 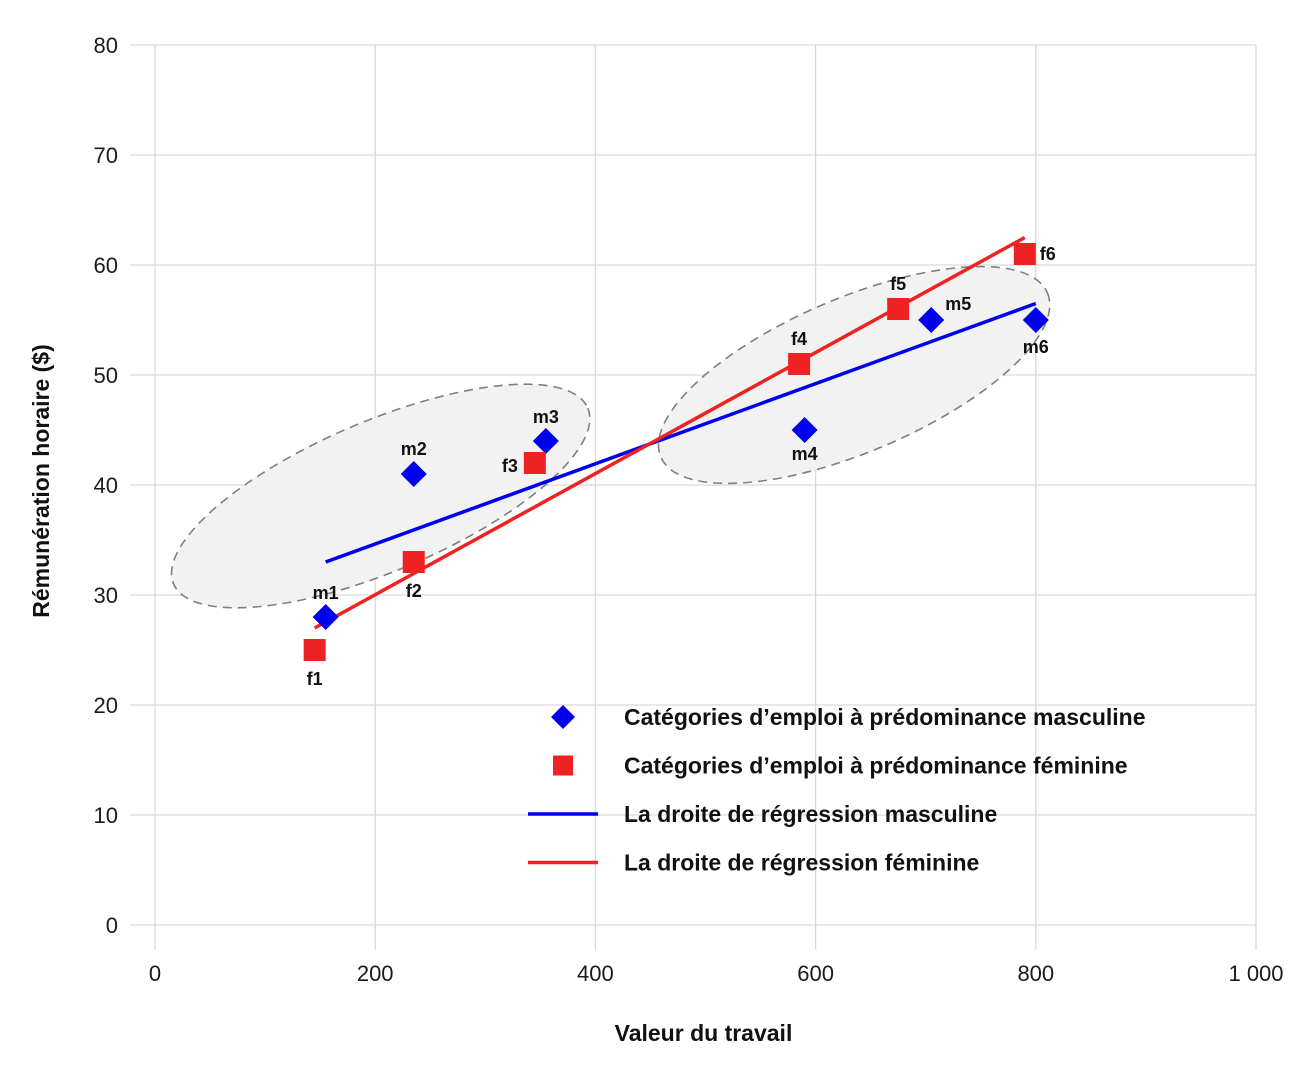 What do you see at coordinates (106, 375) in the screenshot?
I see `y-tick-label: 50` at bounding box center [106, 375].